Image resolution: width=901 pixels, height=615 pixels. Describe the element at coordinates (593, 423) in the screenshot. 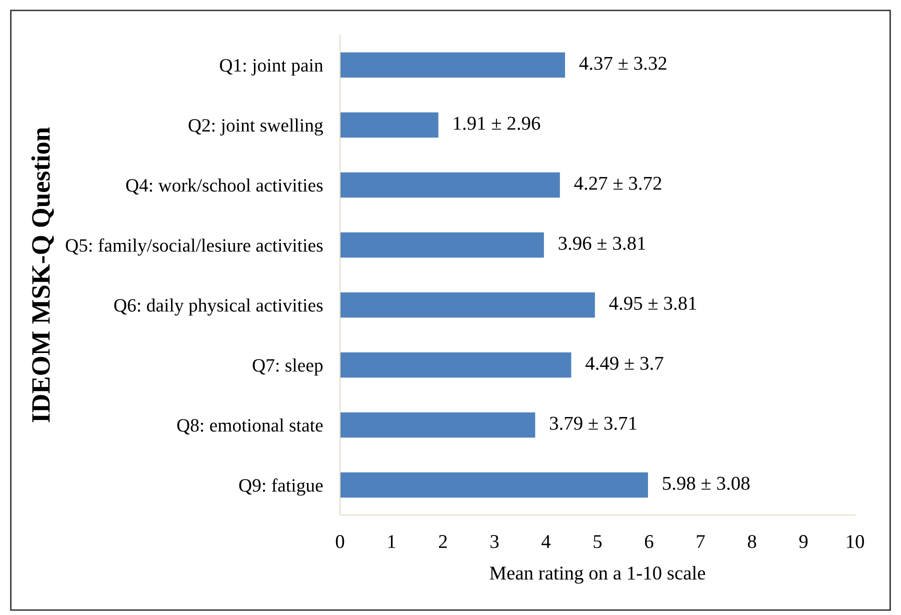

I see `data-label: 3.79 ± 3.71` at that location.